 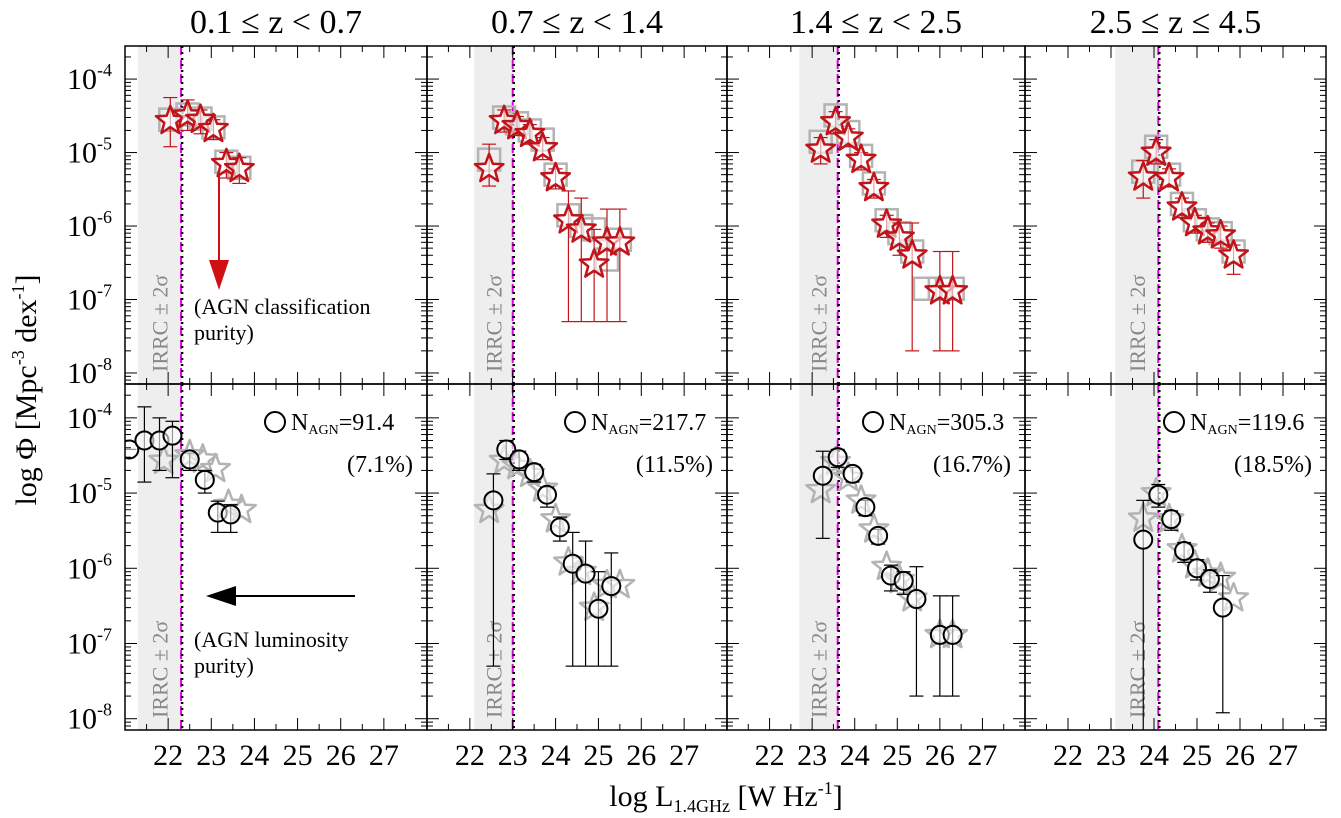 What do you see at coordinates (774, 796) in the screenshot?
I see `x-axis-title-unit: [W Hz` at bounding box center [774, 796].